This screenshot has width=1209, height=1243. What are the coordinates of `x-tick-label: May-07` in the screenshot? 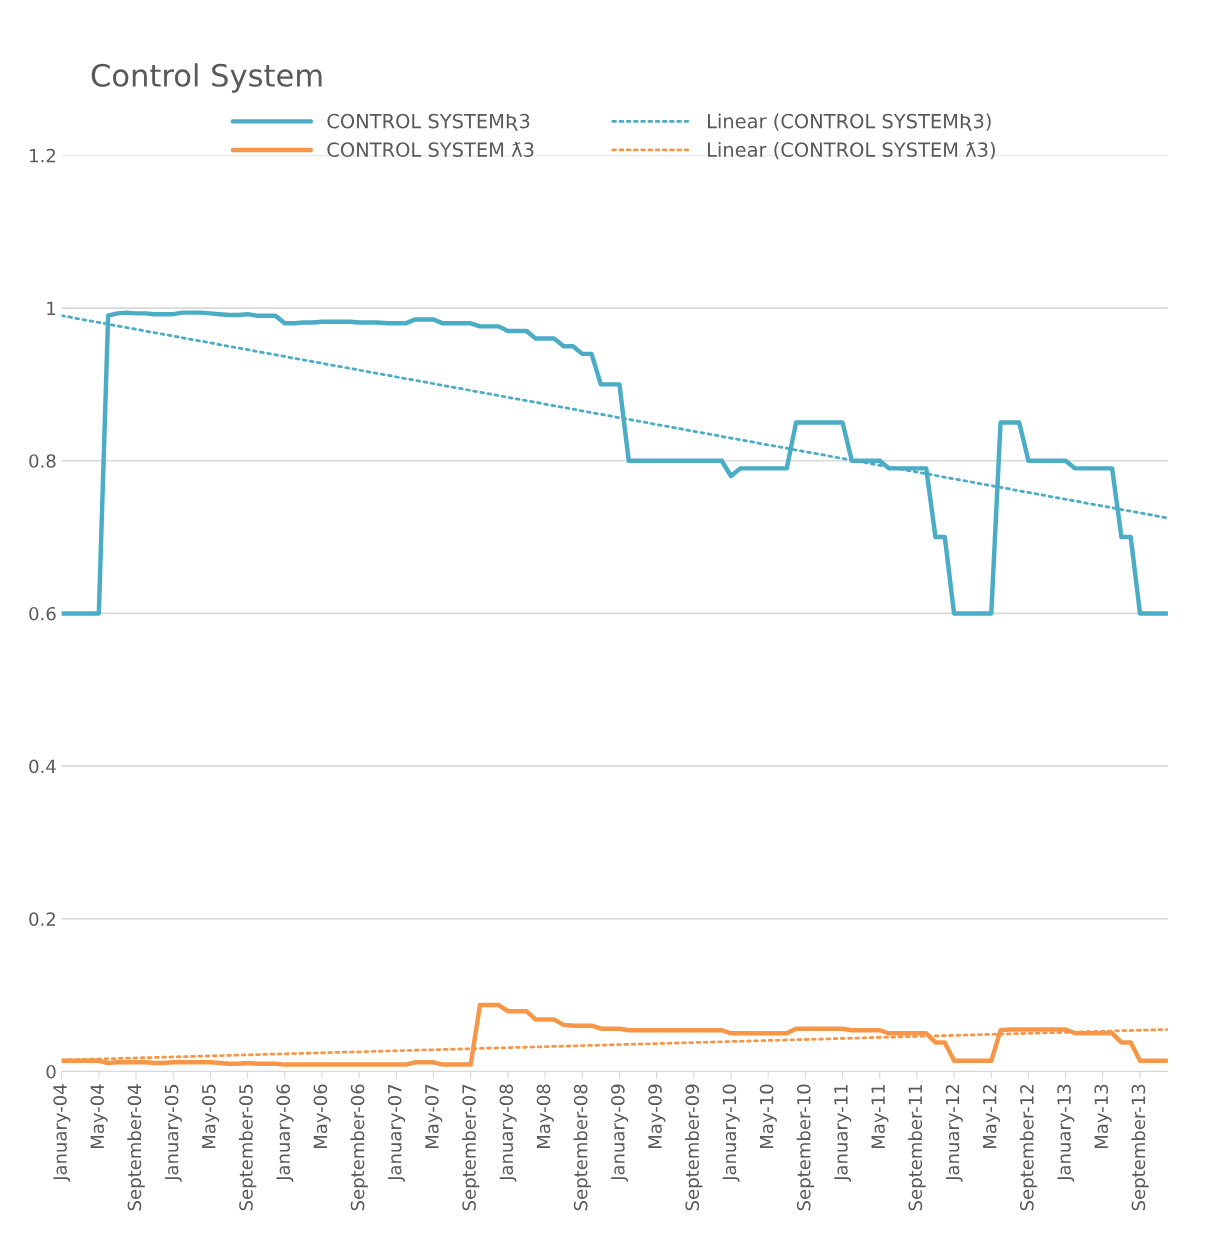 It's located at (434, 1116).